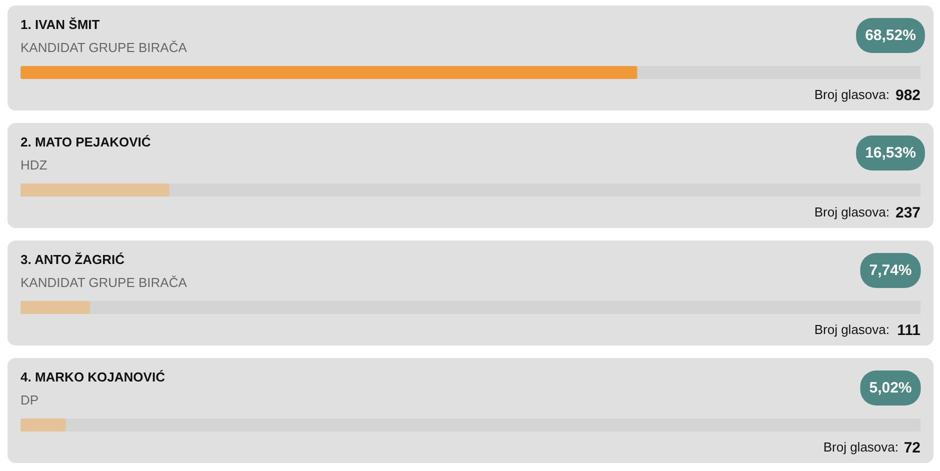  I want to click on annotation: Broj glasova: 237, so click(867, 213).